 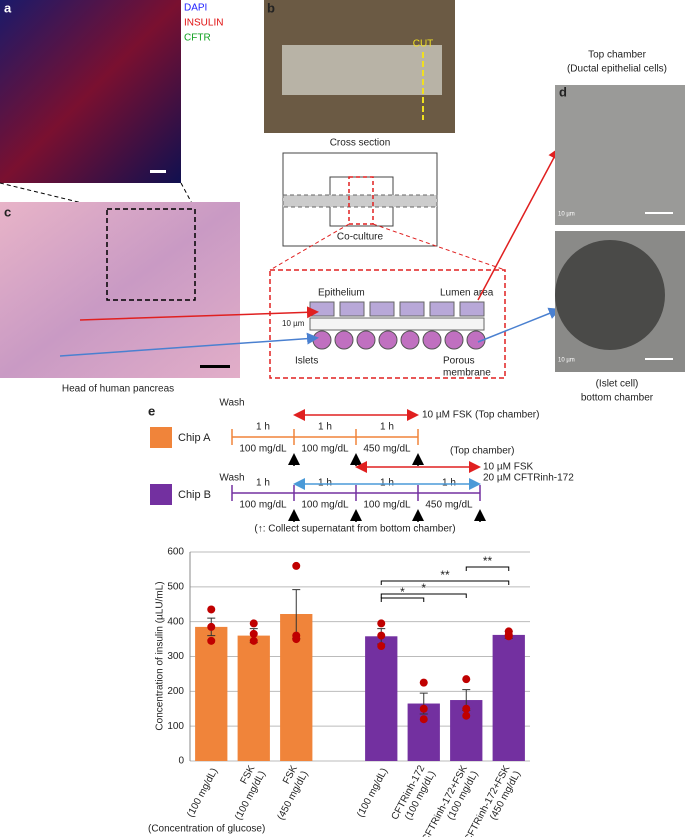 I want to click on label: membrane, so click(x=467, y=373).